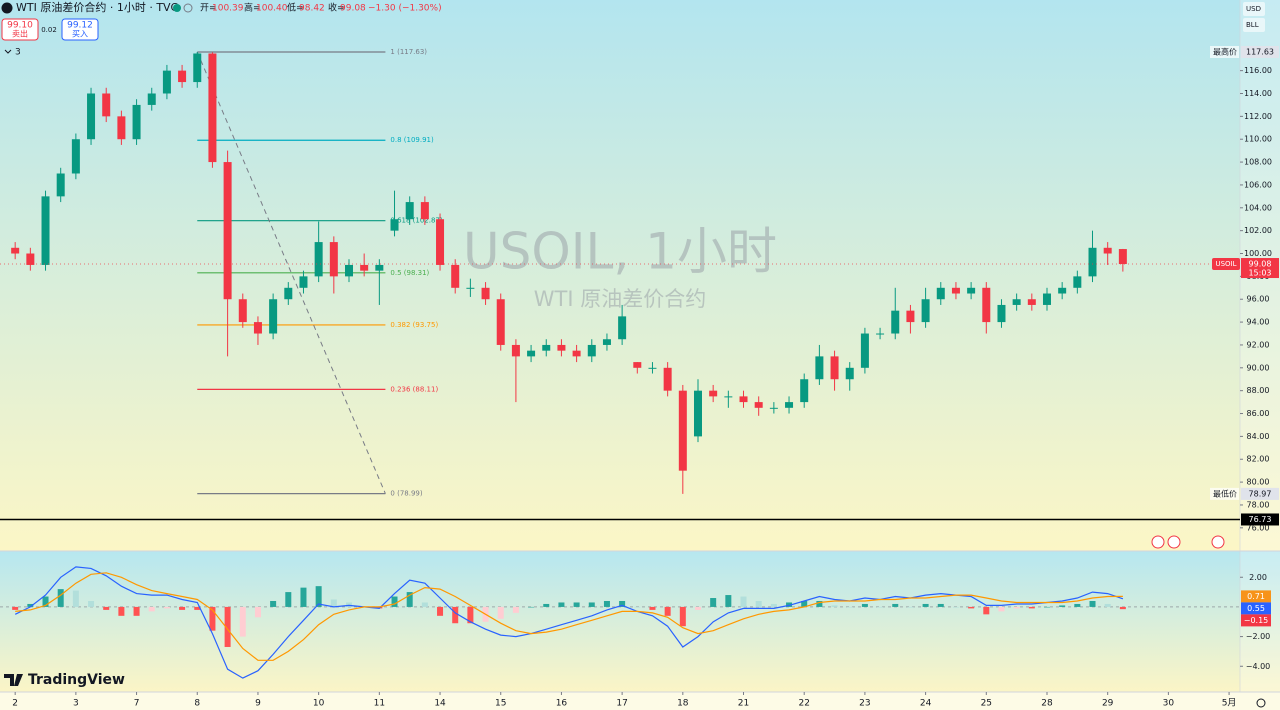 The height and width of the screenshot is (710, 1280). I want to click on collapse-icon, so click(8, 51).